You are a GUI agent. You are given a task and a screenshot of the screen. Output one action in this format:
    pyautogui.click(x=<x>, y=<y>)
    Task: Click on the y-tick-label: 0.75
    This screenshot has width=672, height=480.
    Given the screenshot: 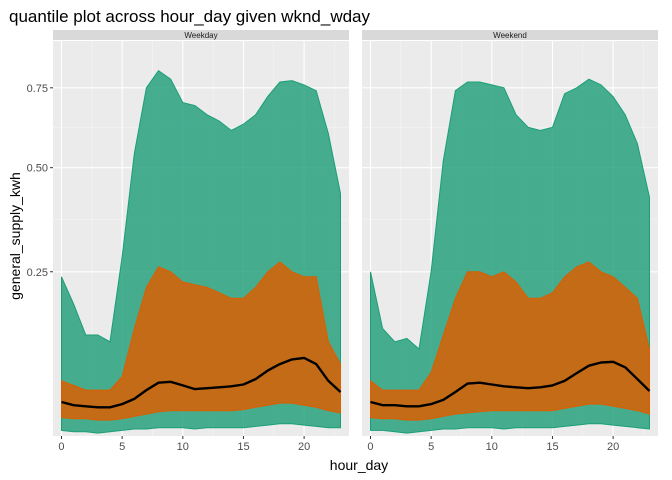 What is the action you would take?
    pyautogui.click(x=37, y=89)
    